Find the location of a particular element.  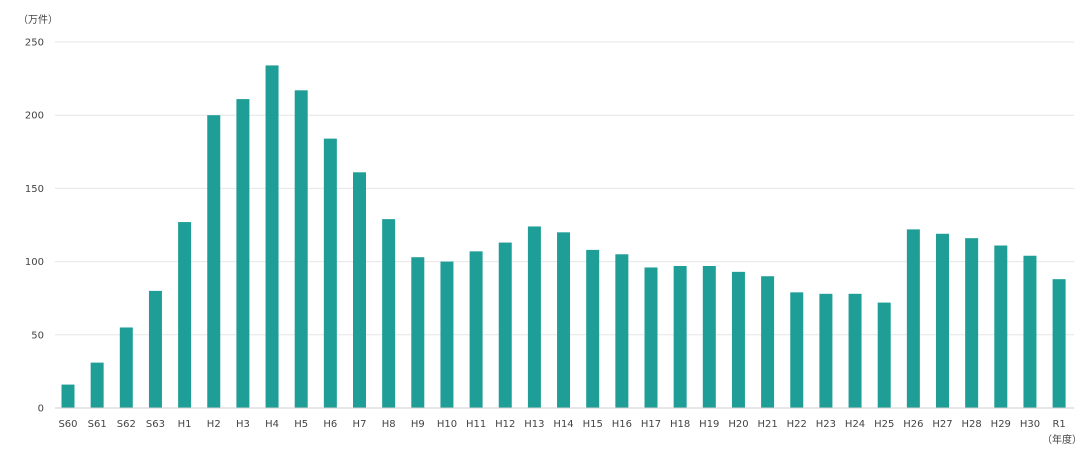

x-tick-label: H22 is located at coordinates (797, 424).